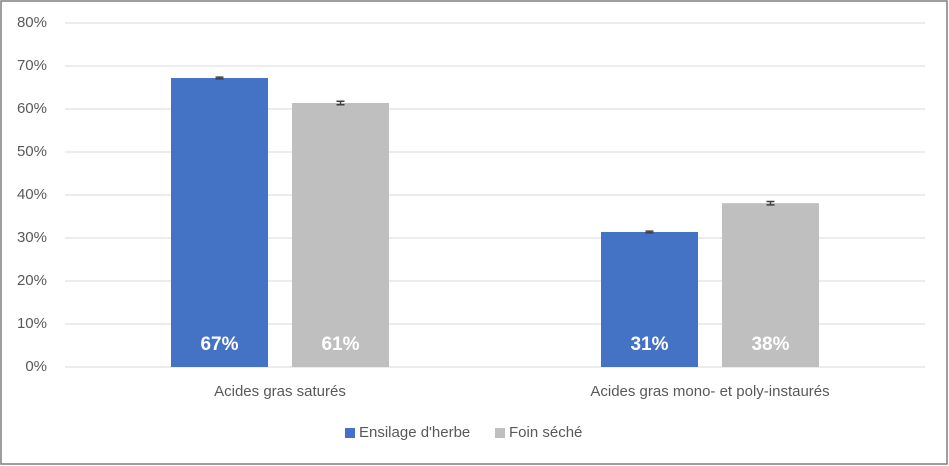  What do you see at coordinates (32, 237) in the screenshot?
I see `y-tick-label: 30%` at bounding box center [32, 237].